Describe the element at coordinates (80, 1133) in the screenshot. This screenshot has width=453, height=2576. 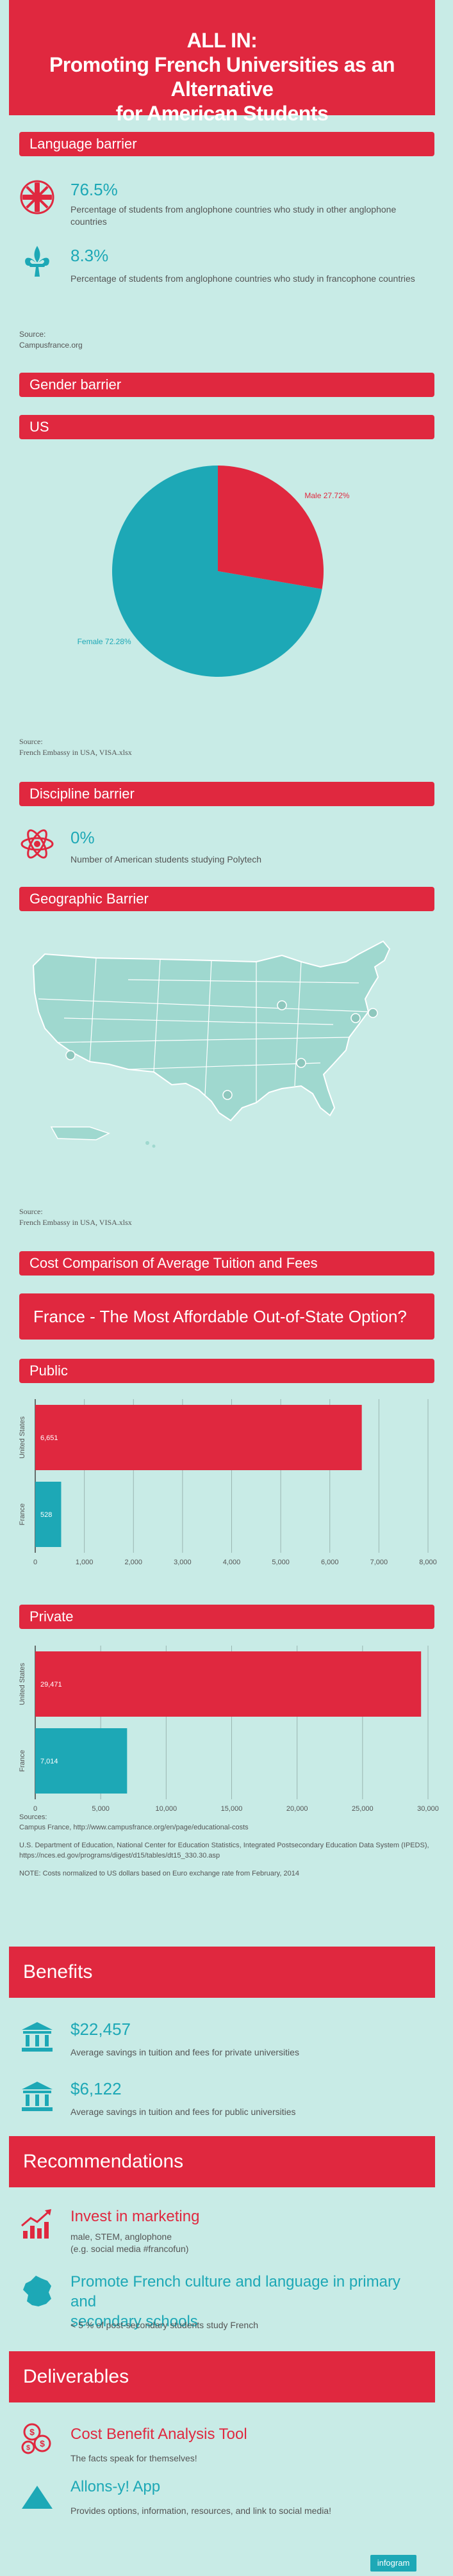
I see `alaska-shape` at that location.